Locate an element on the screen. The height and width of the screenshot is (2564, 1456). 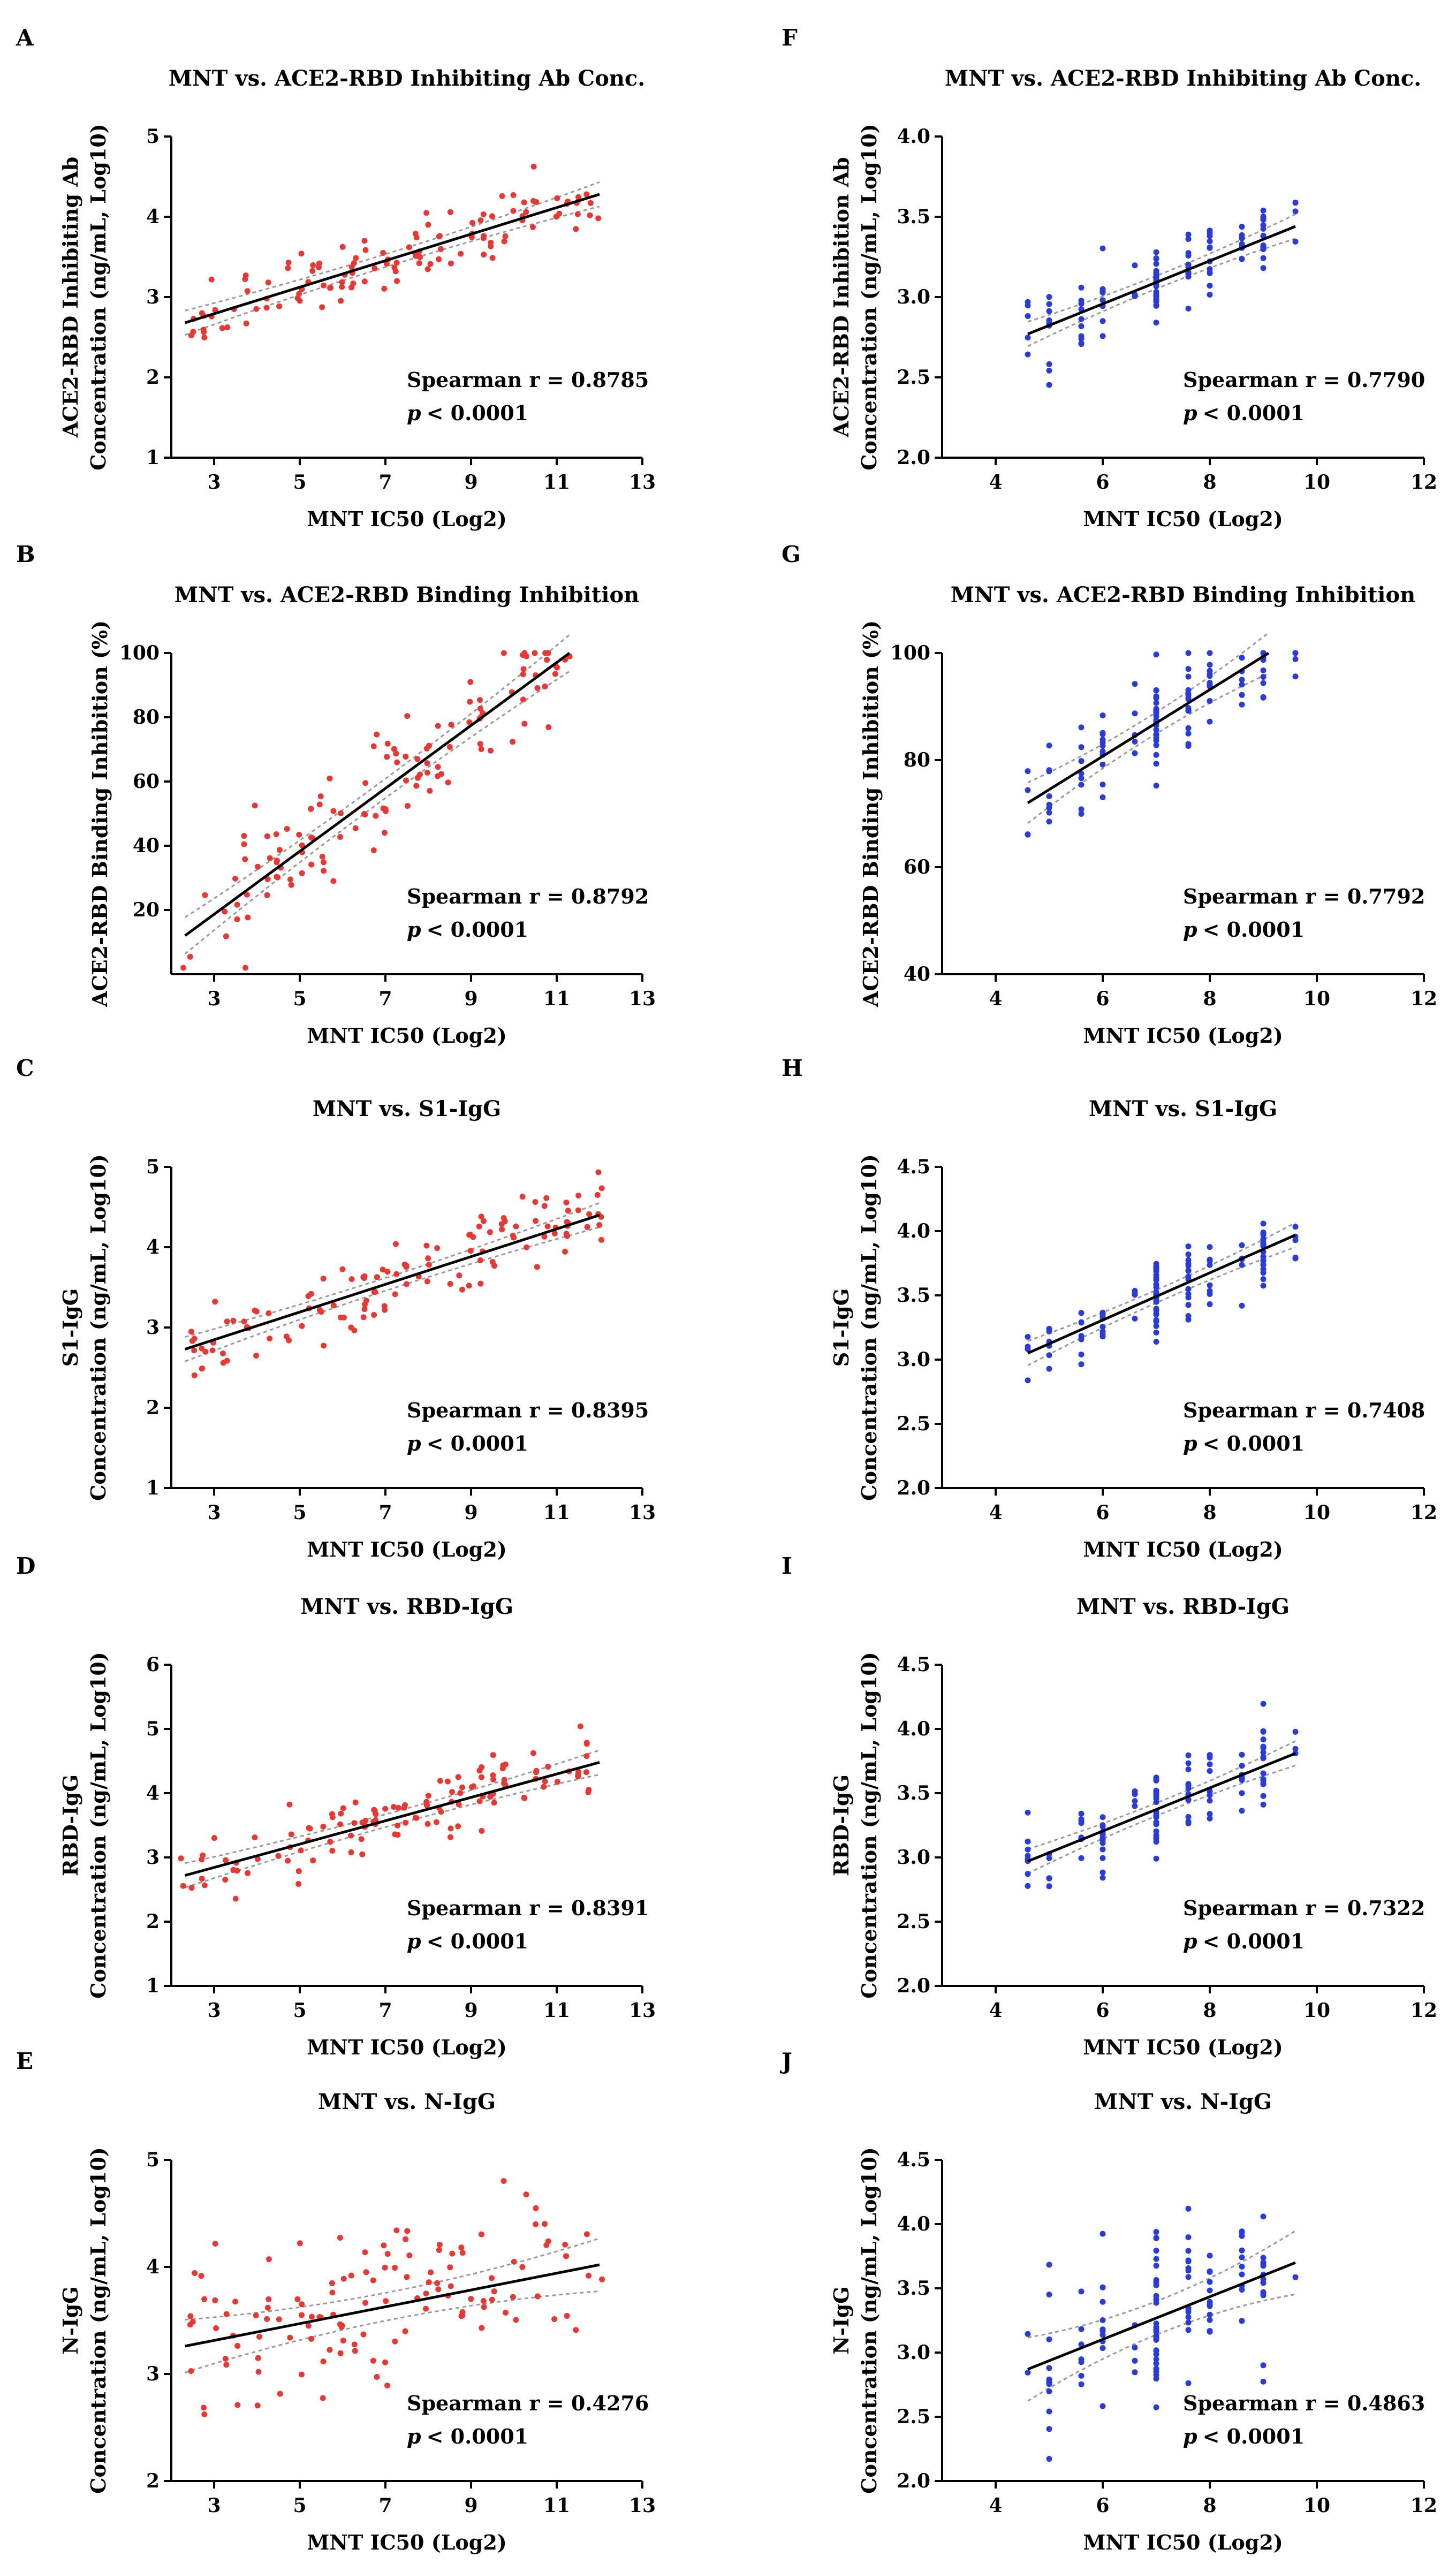
y-tick-label: 4.0 is located at coordinates (913, 136).